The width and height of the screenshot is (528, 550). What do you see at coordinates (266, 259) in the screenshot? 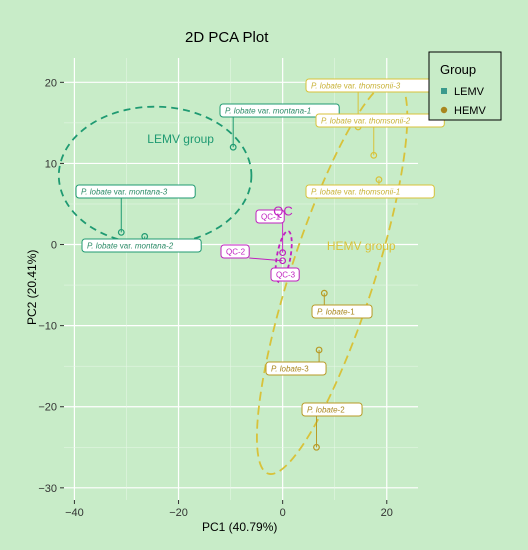
I see `label-leader` at bounding box center [266, 259].